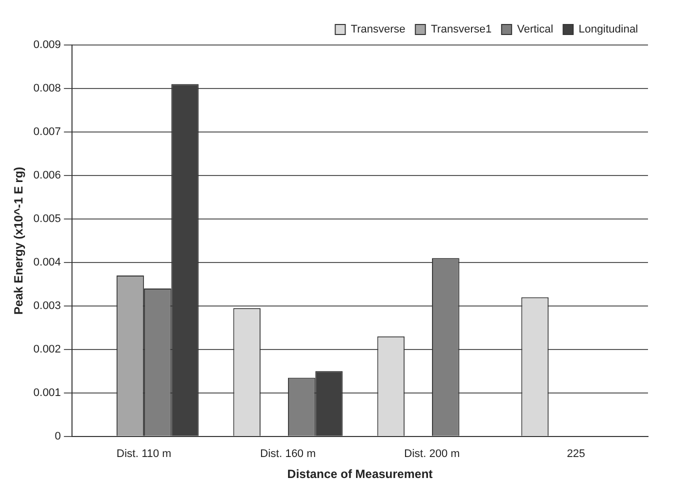  Describe the element at coordinates (608, 30) in the screenshot. I see `legend-label: Longitudinal` at that location.